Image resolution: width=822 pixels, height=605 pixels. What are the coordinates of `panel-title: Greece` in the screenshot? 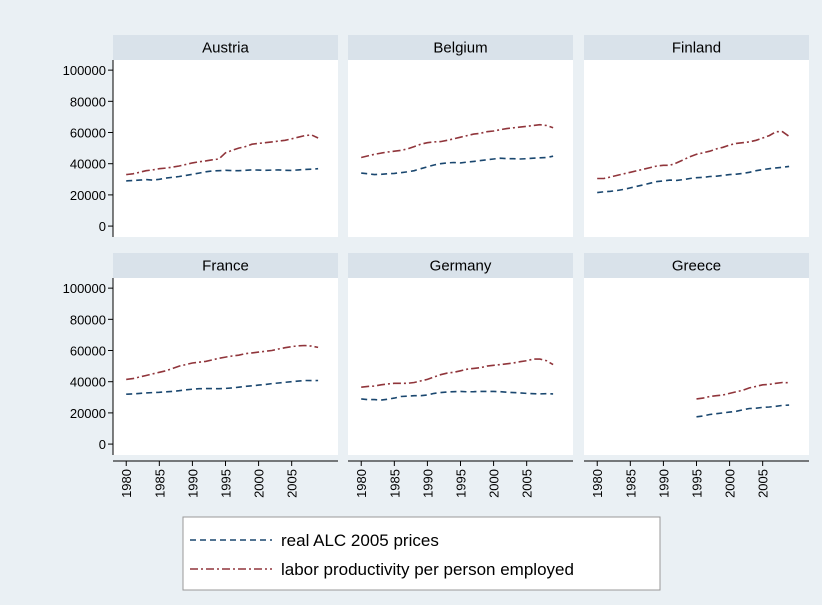 It's located at (696, 266).